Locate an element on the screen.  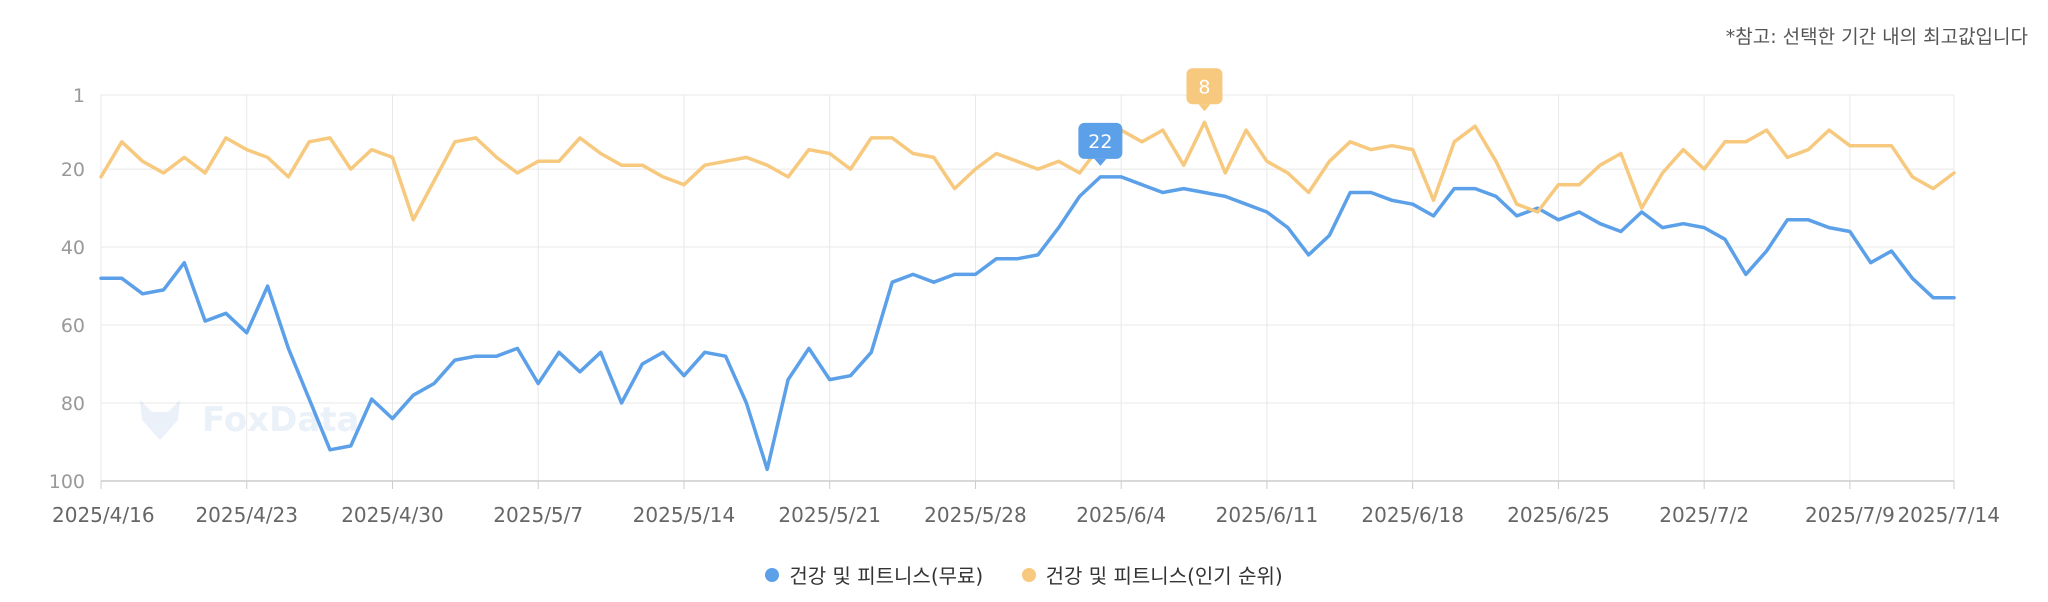
foxdata-watermark: FoxData is located at coordinates (248, 420).